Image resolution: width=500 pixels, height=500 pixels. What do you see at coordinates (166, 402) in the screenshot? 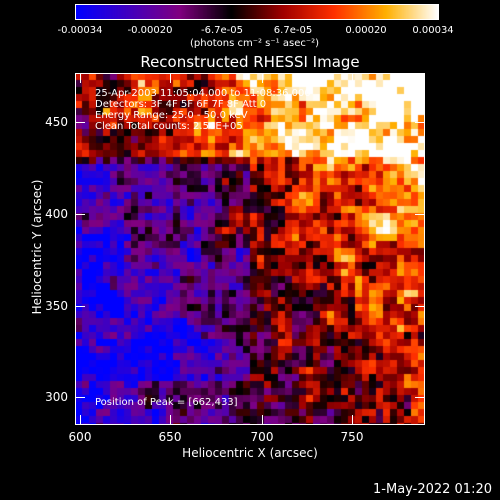
I see `annotation-peak: Position of Peak = [662,433]` at bounding box center [166, 402].